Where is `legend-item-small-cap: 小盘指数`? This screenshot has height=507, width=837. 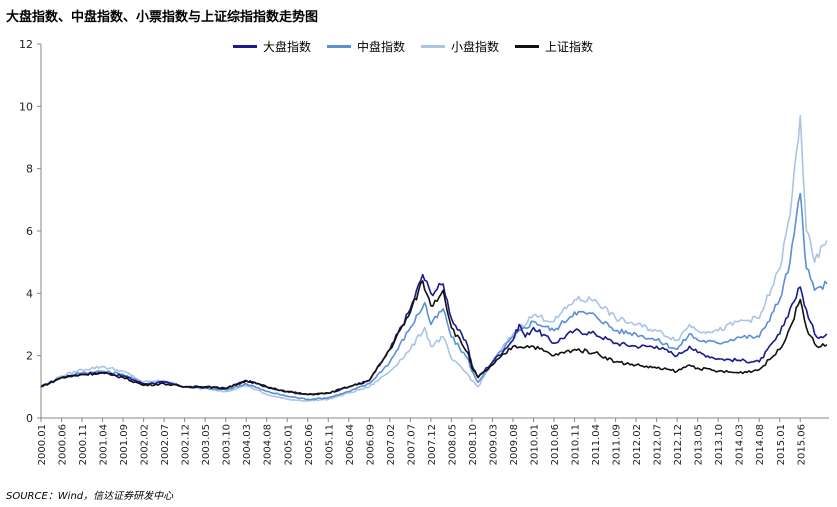
legend-item-small-cap: 小盘指数 is located at coordinates (460, 46).